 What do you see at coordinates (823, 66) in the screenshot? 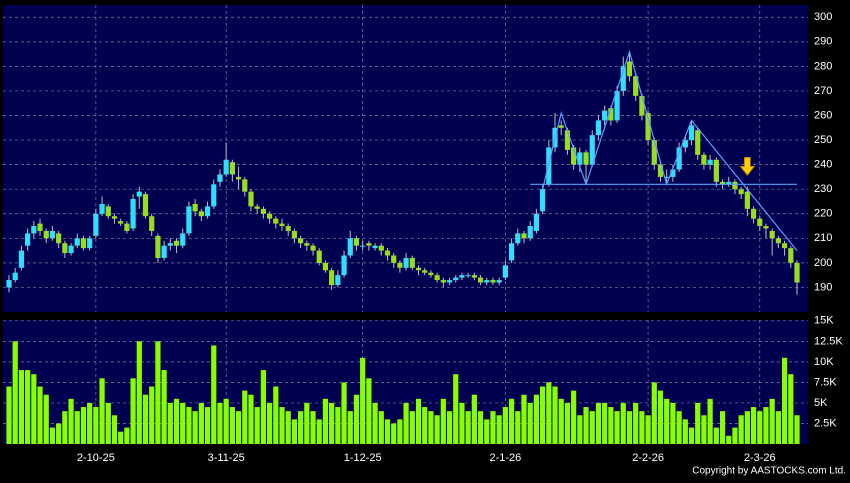
I see `y-tick-label: 280` at bounding box center [823, 66].